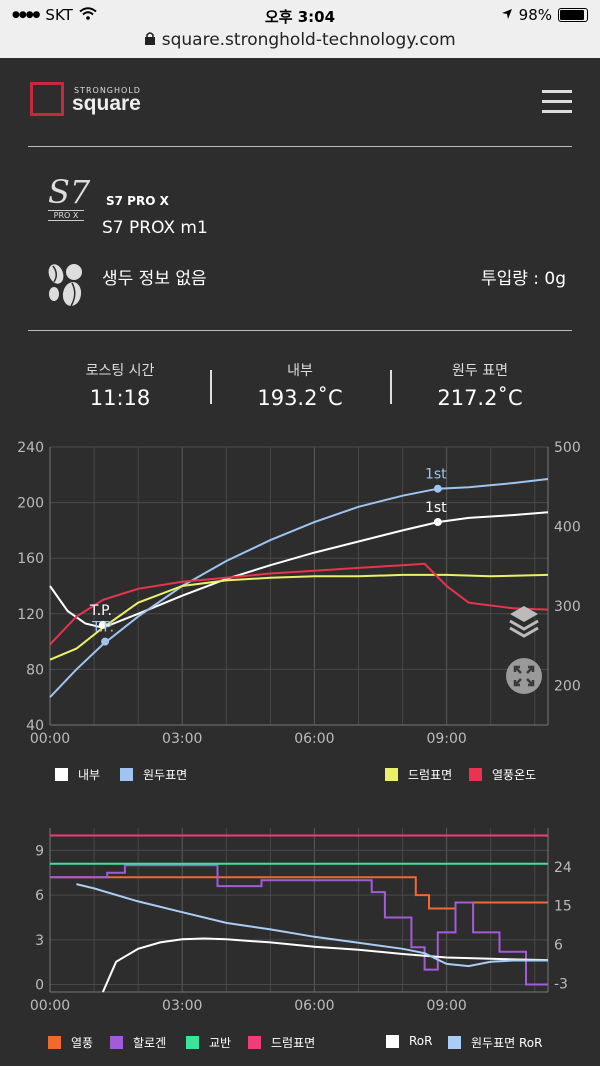 Image resolution: width=600 pixels, height=1066 pixels. What do you see at coordinates (300, 17) in the screenshot?
I see `clock: 오후 3:04` at bounding box center [300, 17].